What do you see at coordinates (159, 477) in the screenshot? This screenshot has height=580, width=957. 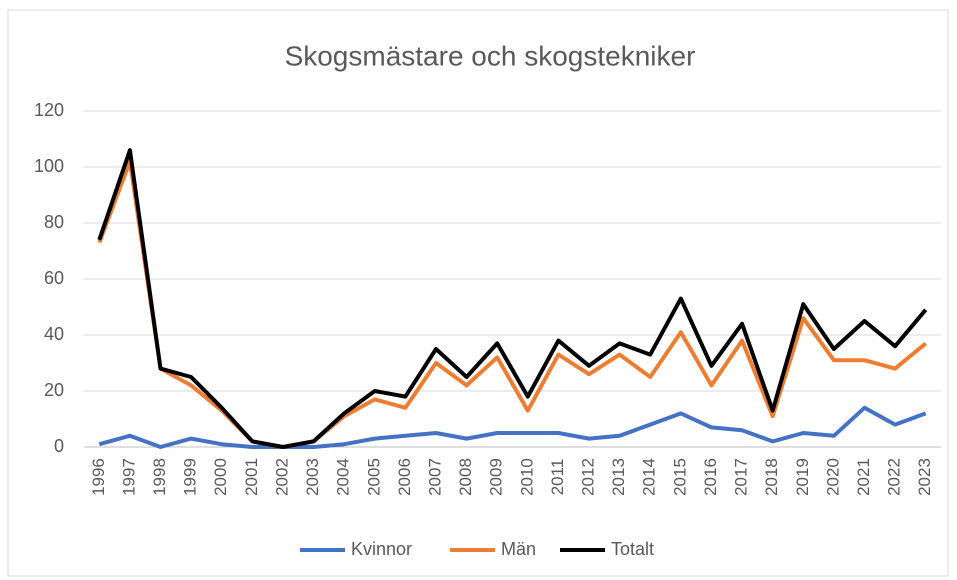 I see `x-tick-label: 1998` at bounding box center [159, 477].